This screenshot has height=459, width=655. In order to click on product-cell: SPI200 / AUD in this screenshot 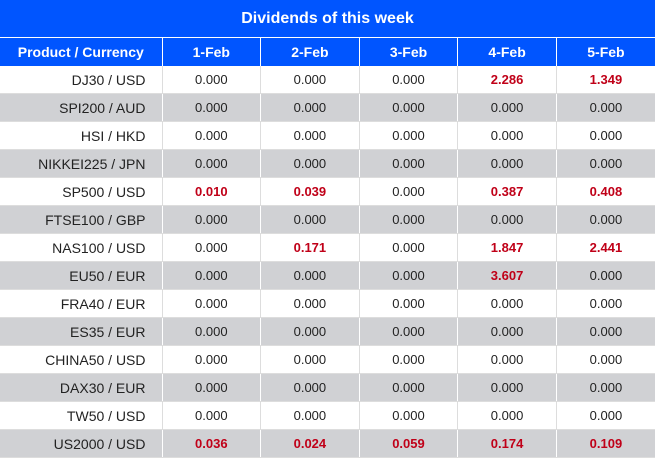, I will do `click(81, 107)`.